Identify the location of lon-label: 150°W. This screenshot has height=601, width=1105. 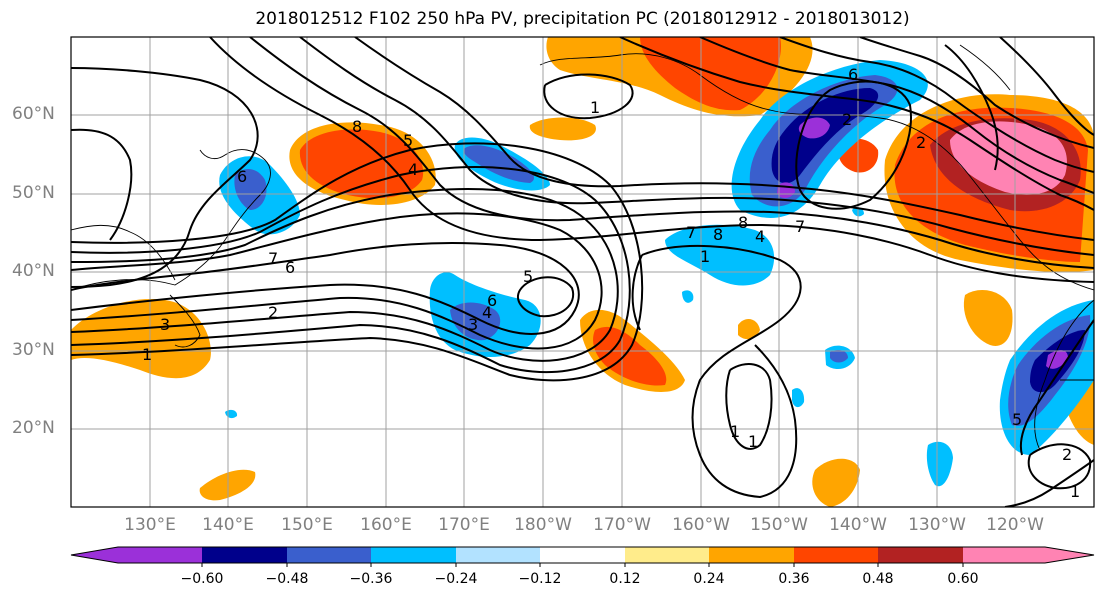
(779, 525).